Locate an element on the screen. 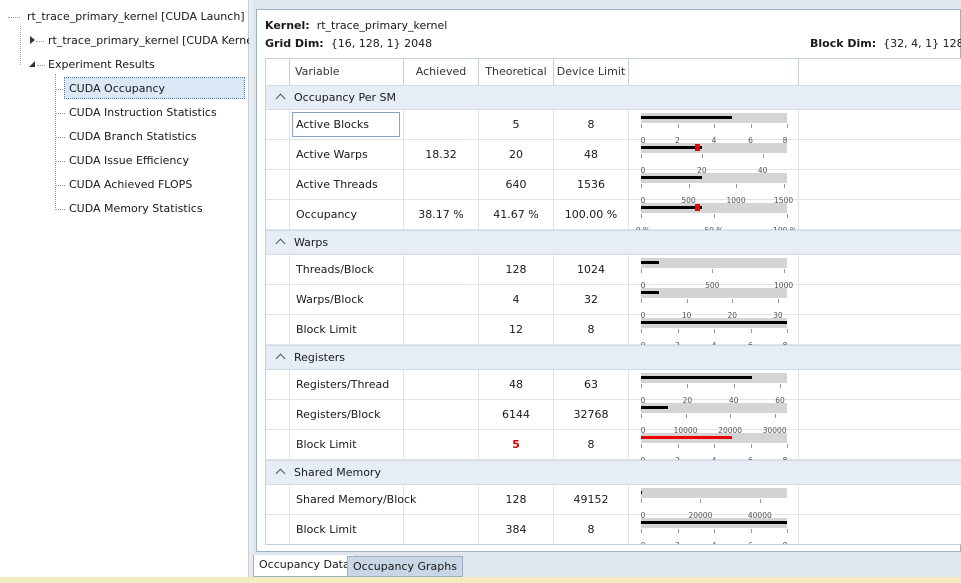  cell-variable: Warps/Block is located at coordinates (347, 299).